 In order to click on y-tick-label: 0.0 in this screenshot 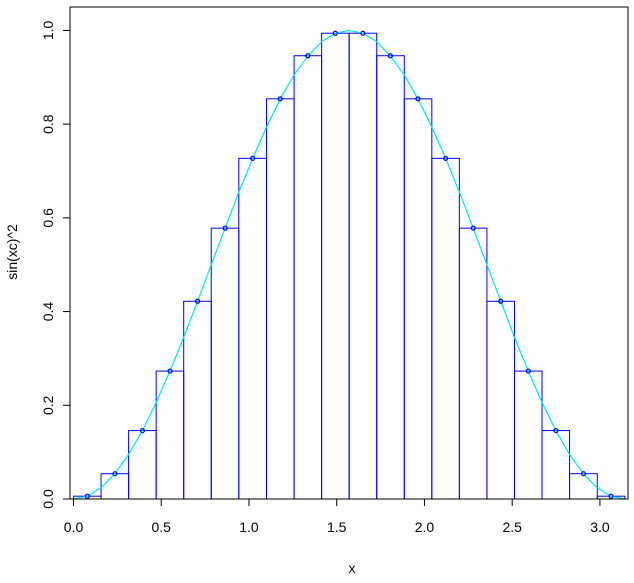, I will do `click(48, 499)`.